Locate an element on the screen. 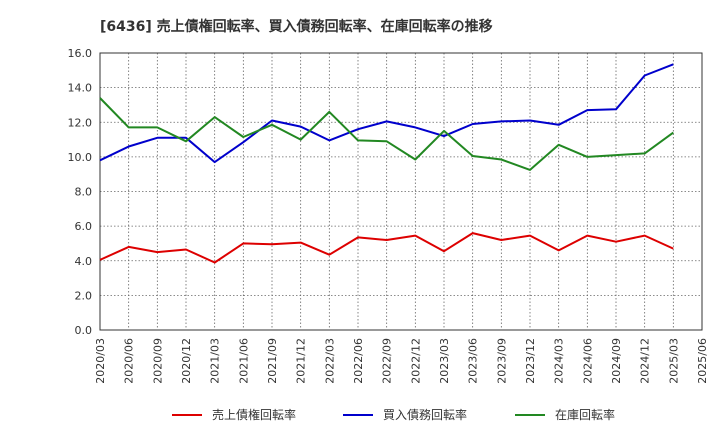 This screenshot has height=440, width=720. y-tick-label: 10.0 is located at coordinates (80, 157).